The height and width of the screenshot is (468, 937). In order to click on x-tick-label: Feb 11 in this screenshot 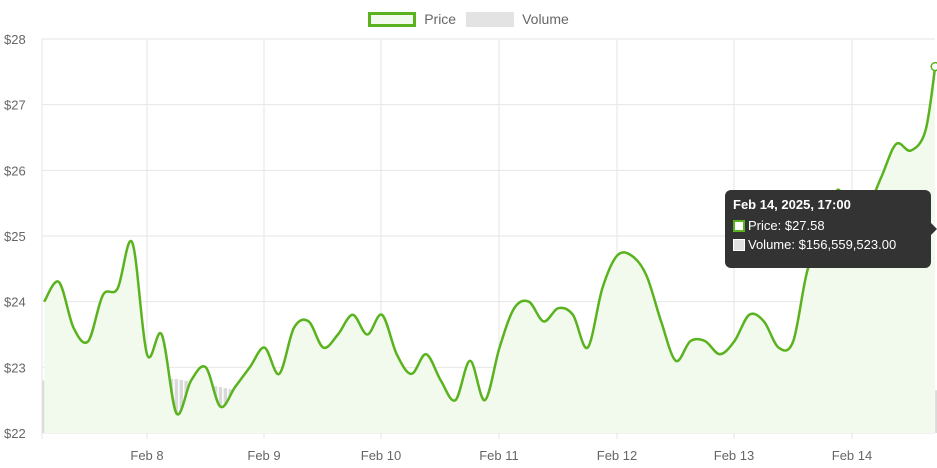, I will do `click(499, 455)`.